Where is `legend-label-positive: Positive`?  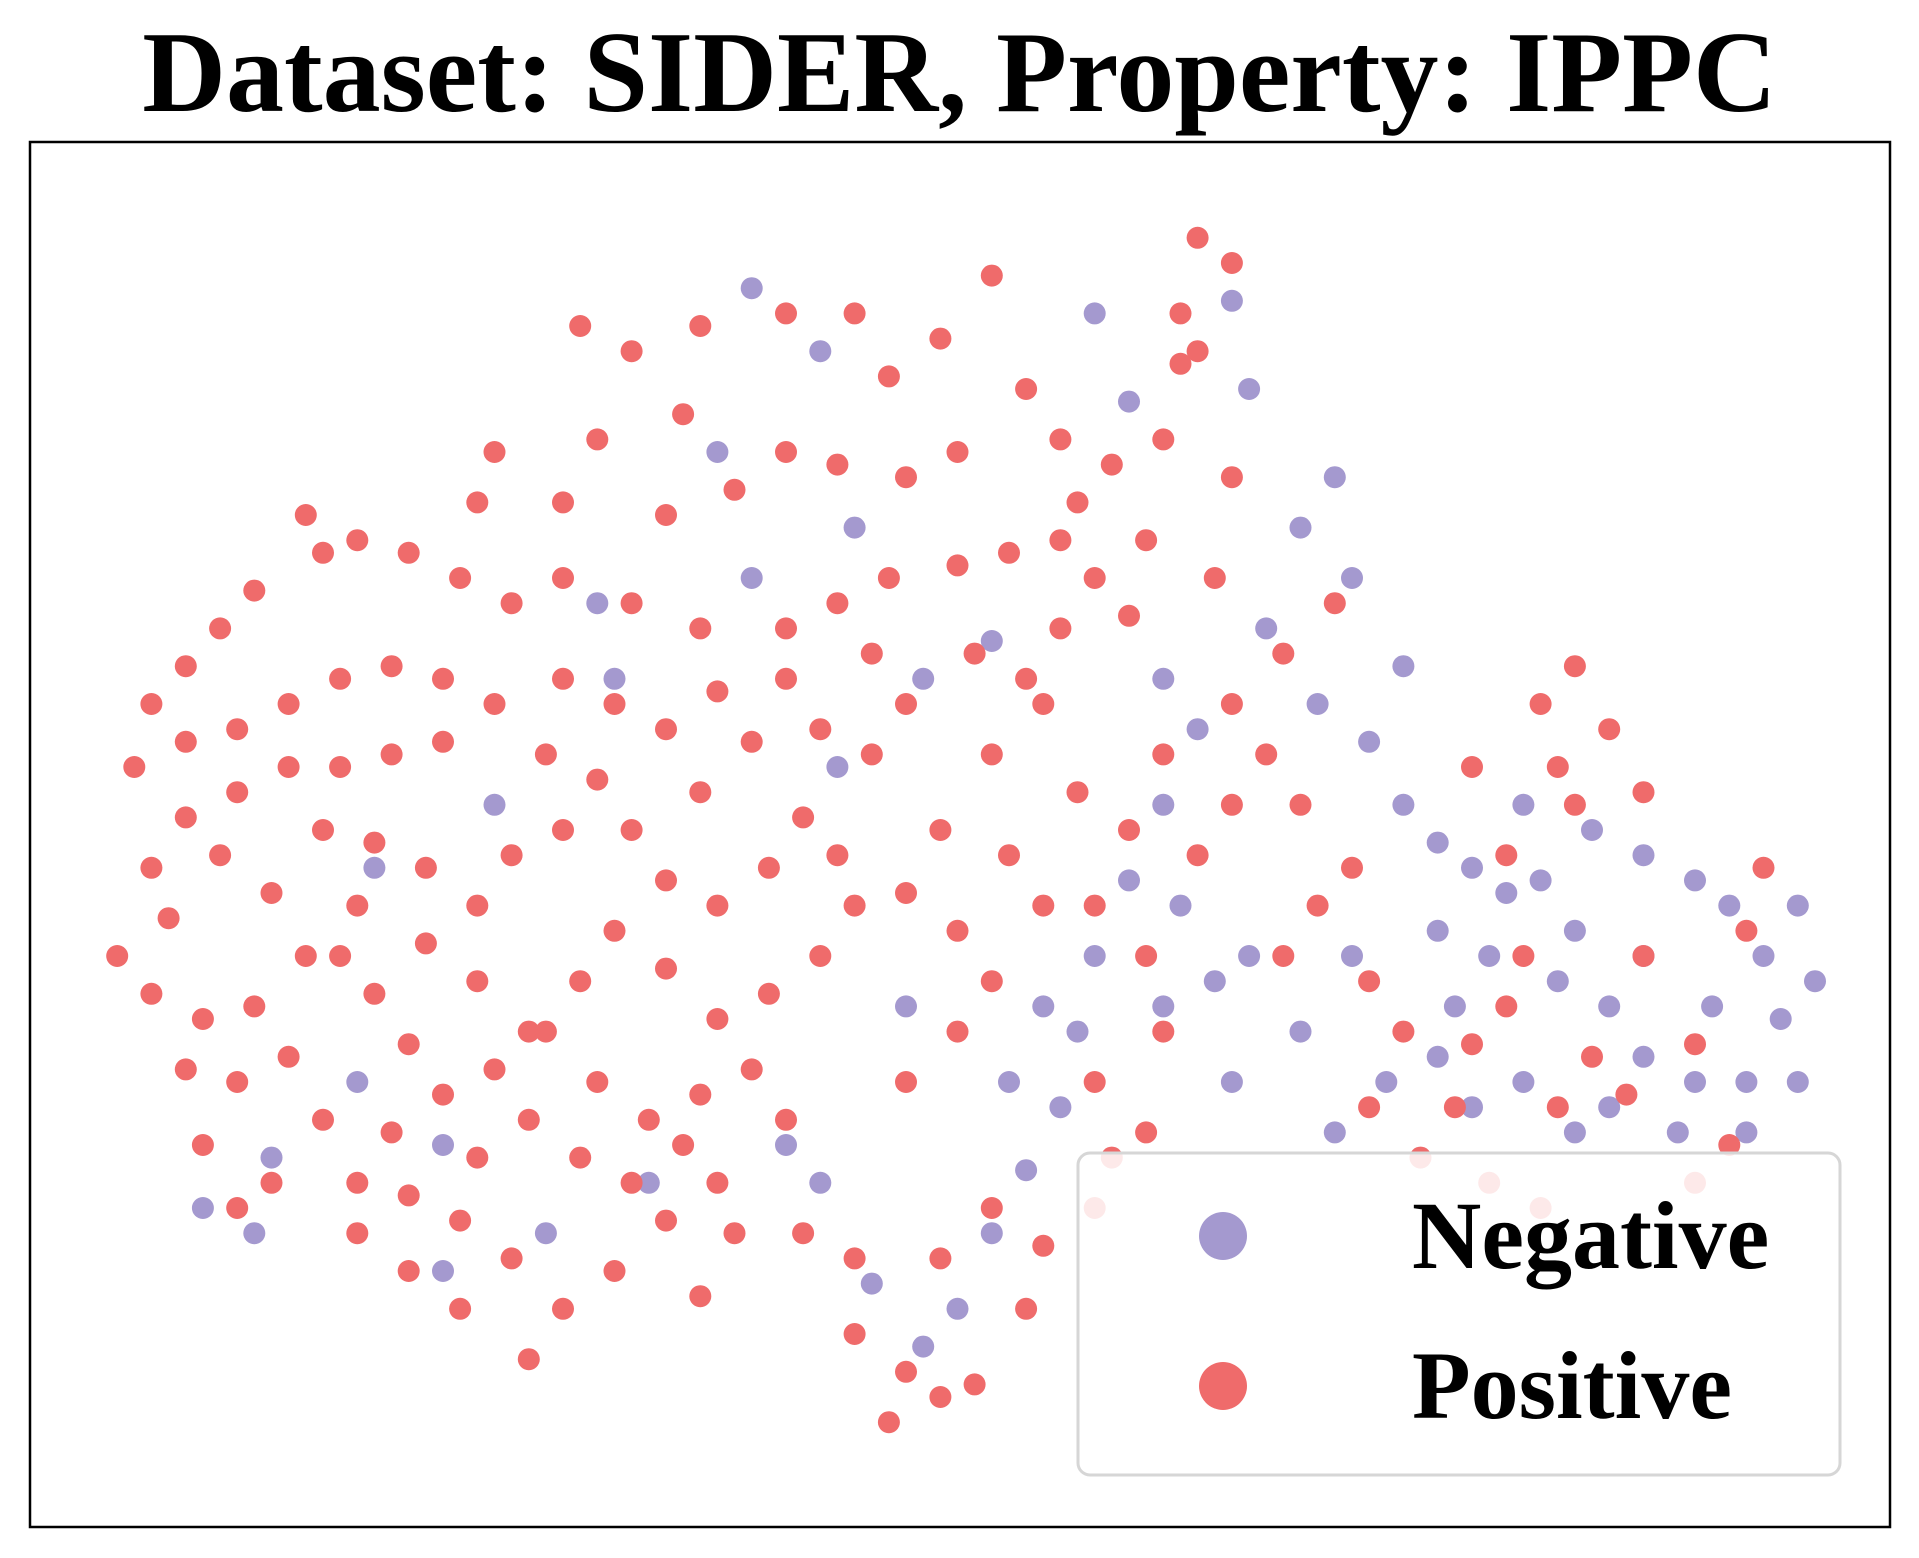
legend-label-positive: Positive is located at coordinates (1572, 1385).